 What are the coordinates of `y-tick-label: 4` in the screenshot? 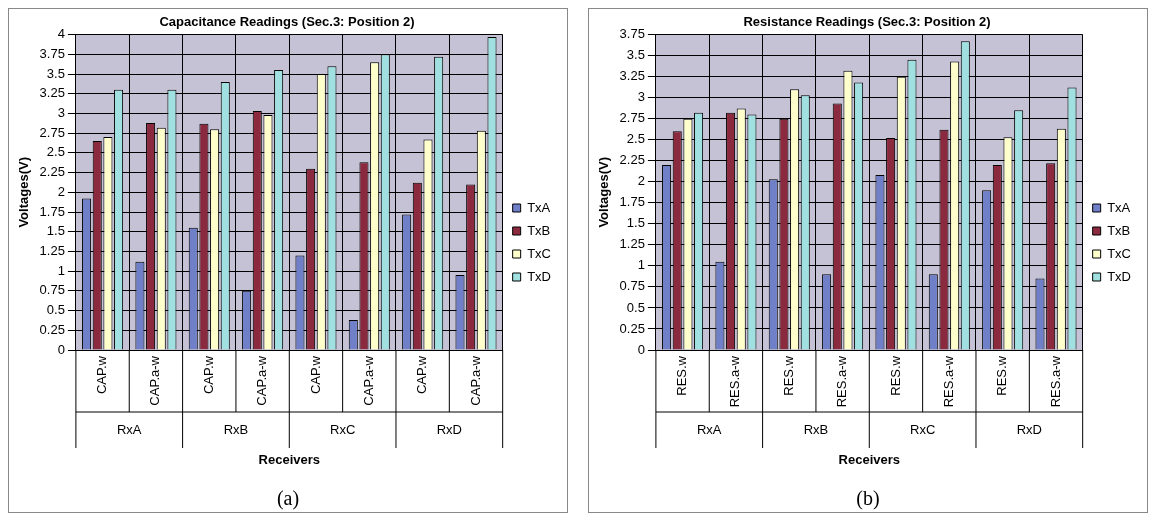 It's located at (61, 34).